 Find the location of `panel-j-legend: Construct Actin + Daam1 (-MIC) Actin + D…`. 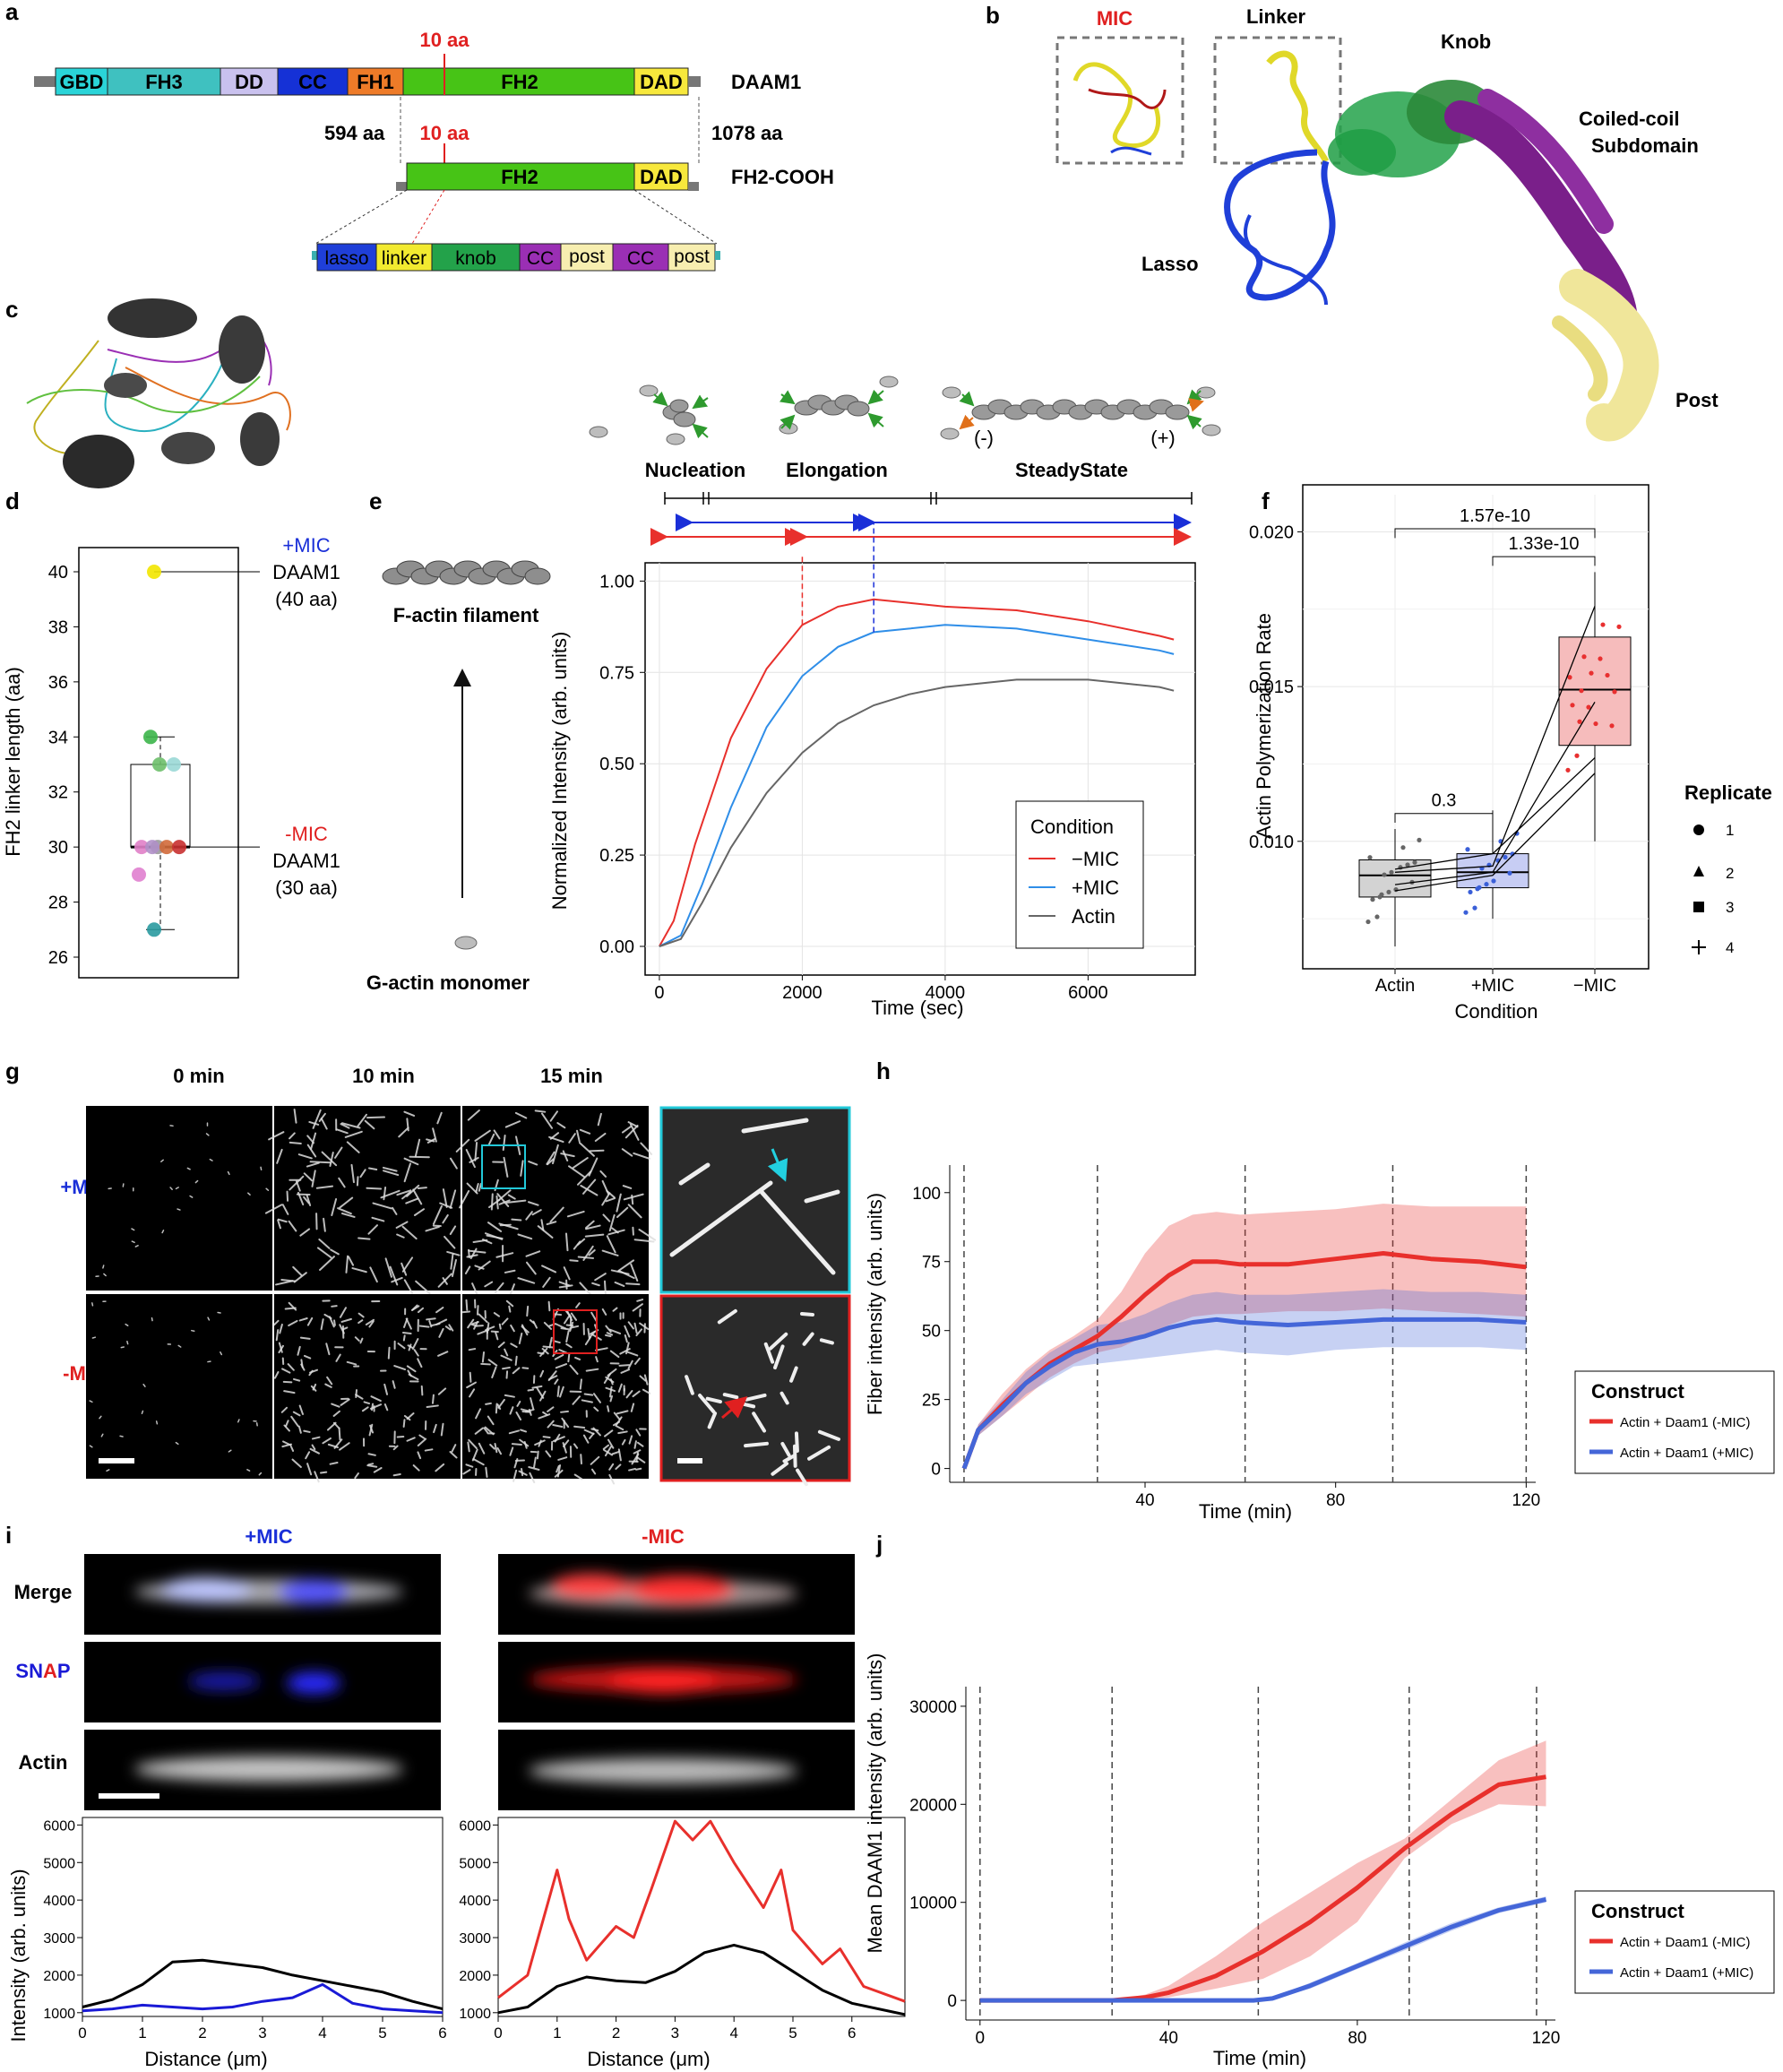

panel-j-legend: Construct Actin + Daam1 (-MIC) Actin + D… is located at coordinates (1675, 1942).